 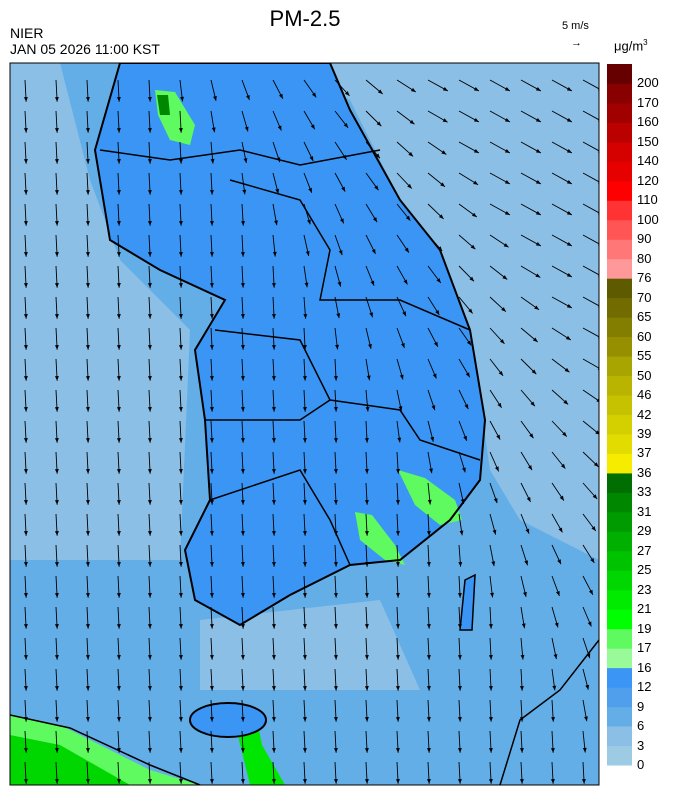 What do you see at coordinates (644, 609) in the screenshot?
I see `colorbar-tick-label: 21` at bounding box center [644, 609].